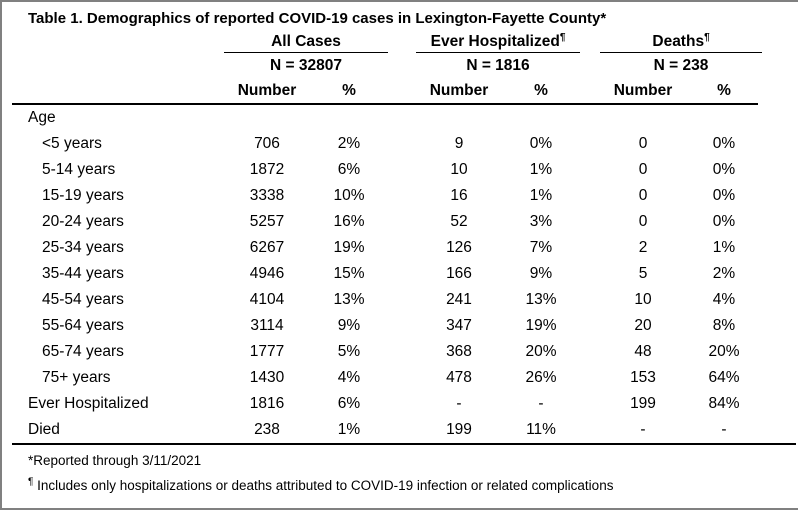  What do you see at coordinates (405, 430) in the screenshot?
I see `table-row-died: Died 238 1% 199 11% - -` at bounding box center [405, 430].